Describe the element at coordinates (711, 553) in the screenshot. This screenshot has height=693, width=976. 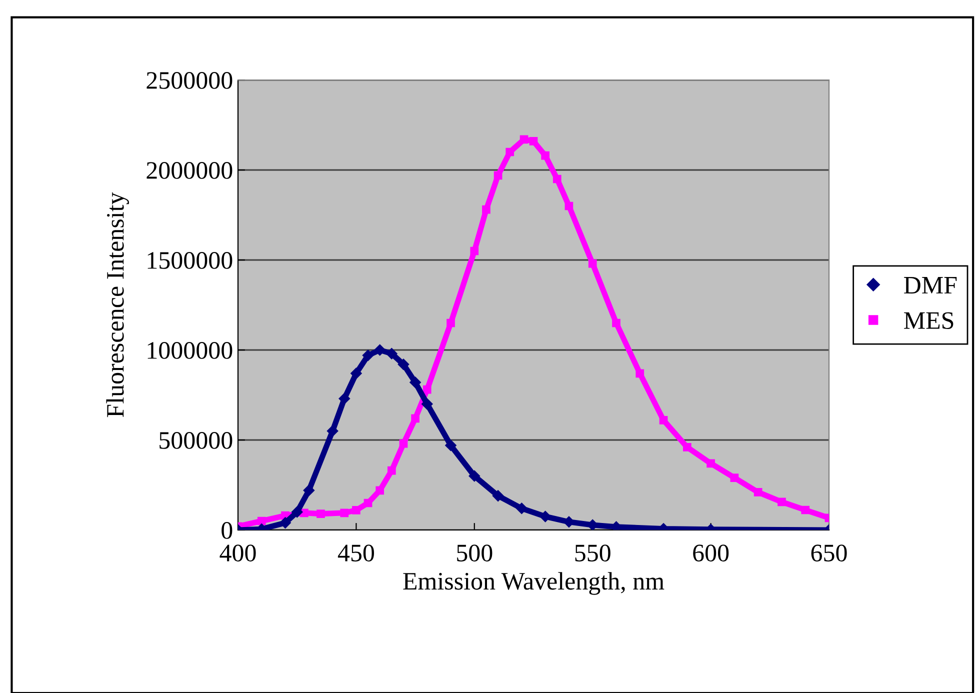
I see `x-tick-label: 600` at that location.